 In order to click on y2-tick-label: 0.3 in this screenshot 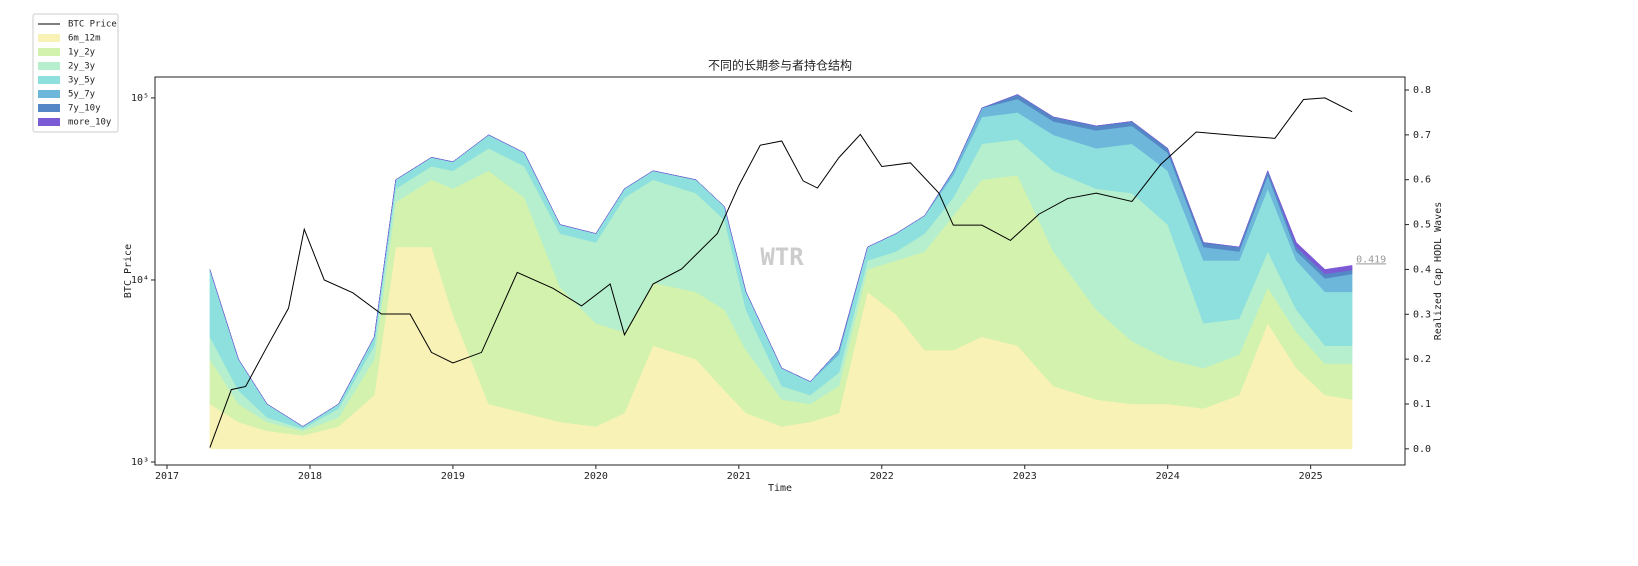, I will do `click(1422, 314)`.